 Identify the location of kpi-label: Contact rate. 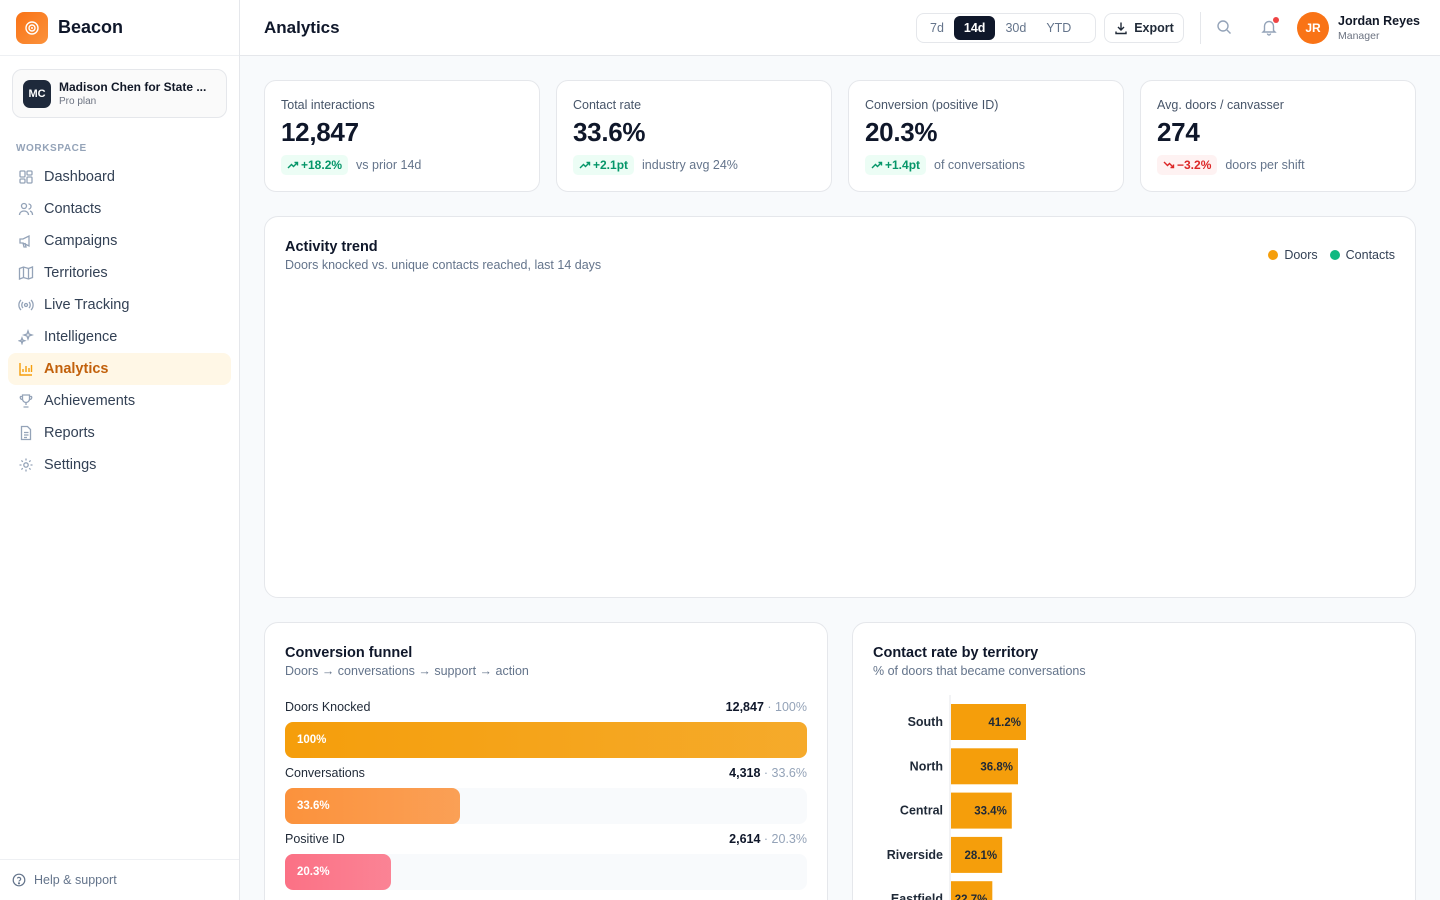
(607, 105).